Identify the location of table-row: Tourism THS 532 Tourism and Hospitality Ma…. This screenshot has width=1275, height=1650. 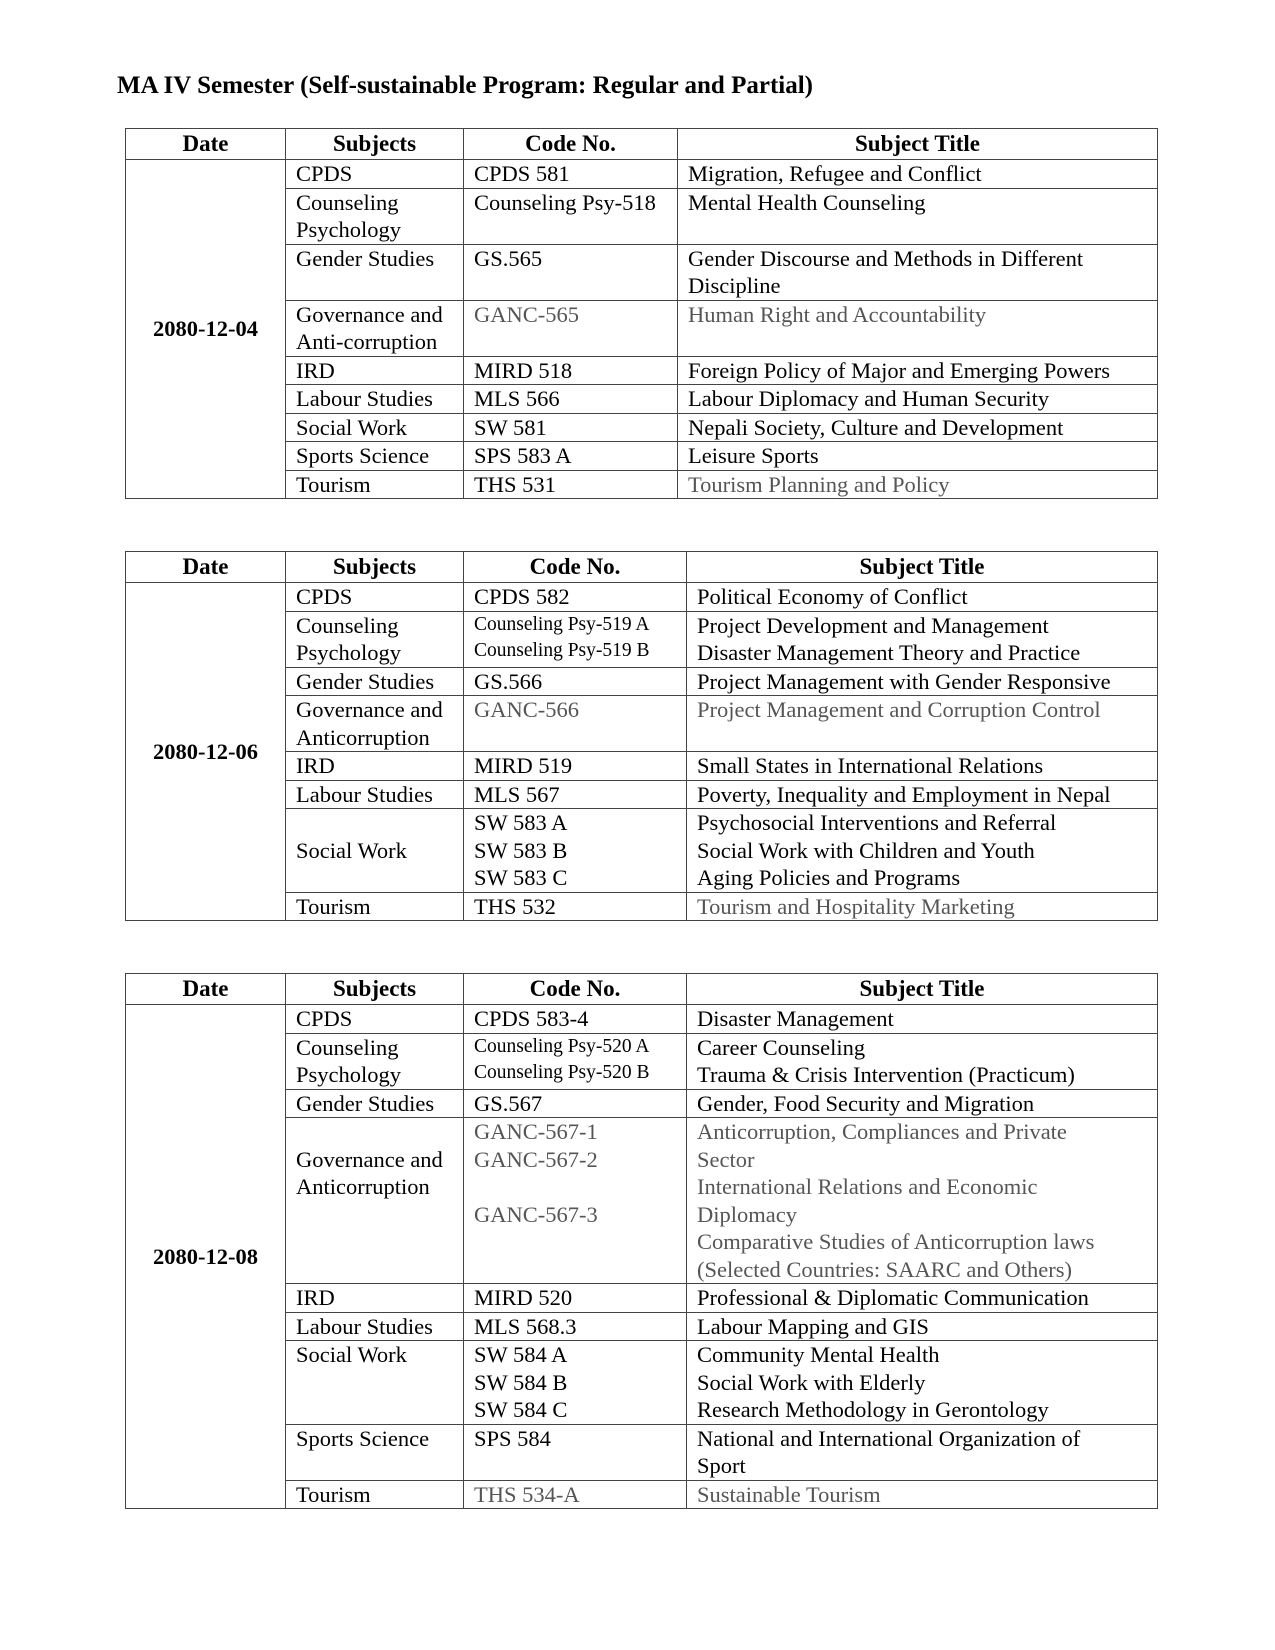
(642, 906).